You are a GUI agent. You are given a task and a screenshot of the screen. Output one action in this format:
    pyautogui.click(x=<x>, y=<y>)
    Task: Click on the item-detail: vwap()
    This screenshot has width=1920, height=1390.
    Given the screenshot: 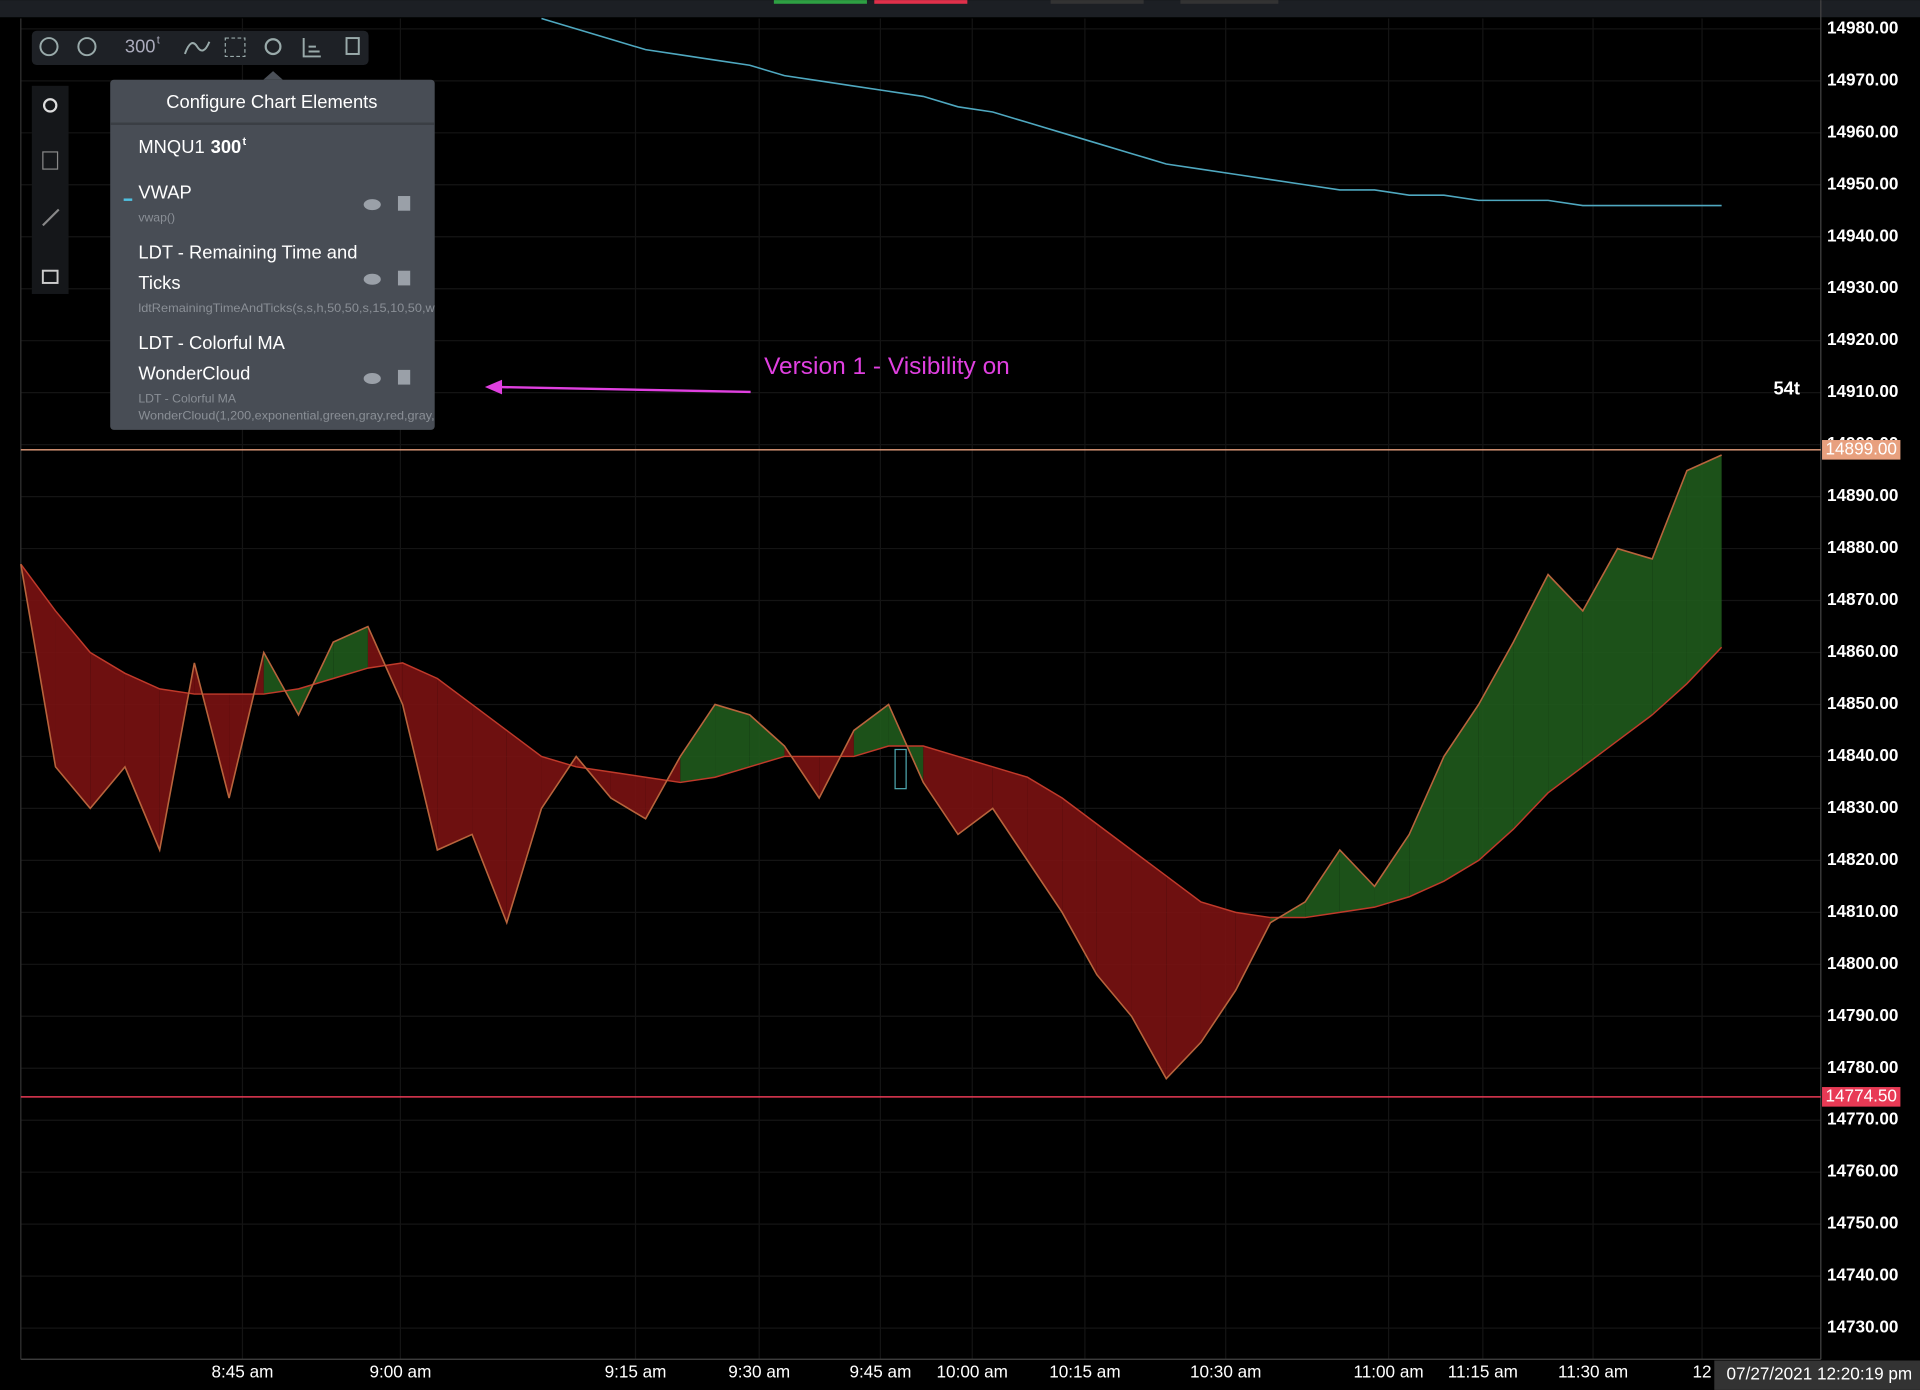 What is the action you would take?
    pyautogui.click(x=156, y=217)
    